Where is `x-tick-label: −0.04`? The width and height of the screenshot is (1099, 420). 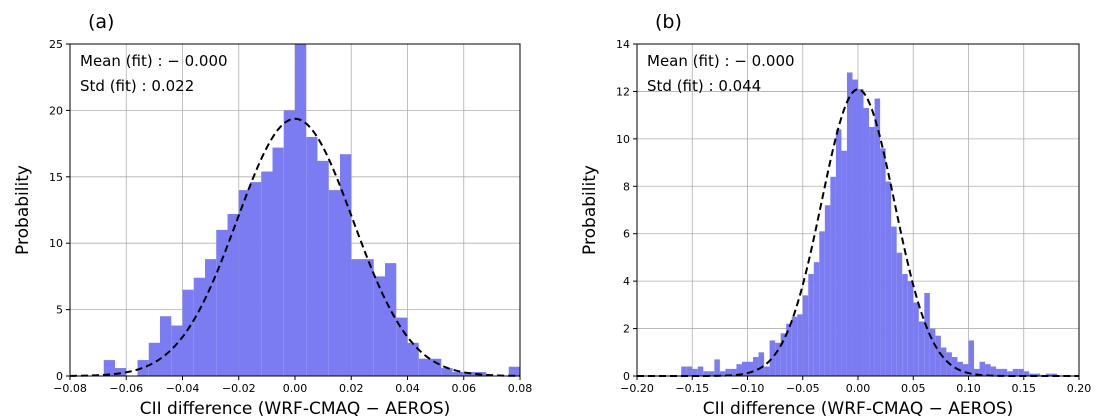
x-tick-label: −0.04 is located at coordinates (183, 388).